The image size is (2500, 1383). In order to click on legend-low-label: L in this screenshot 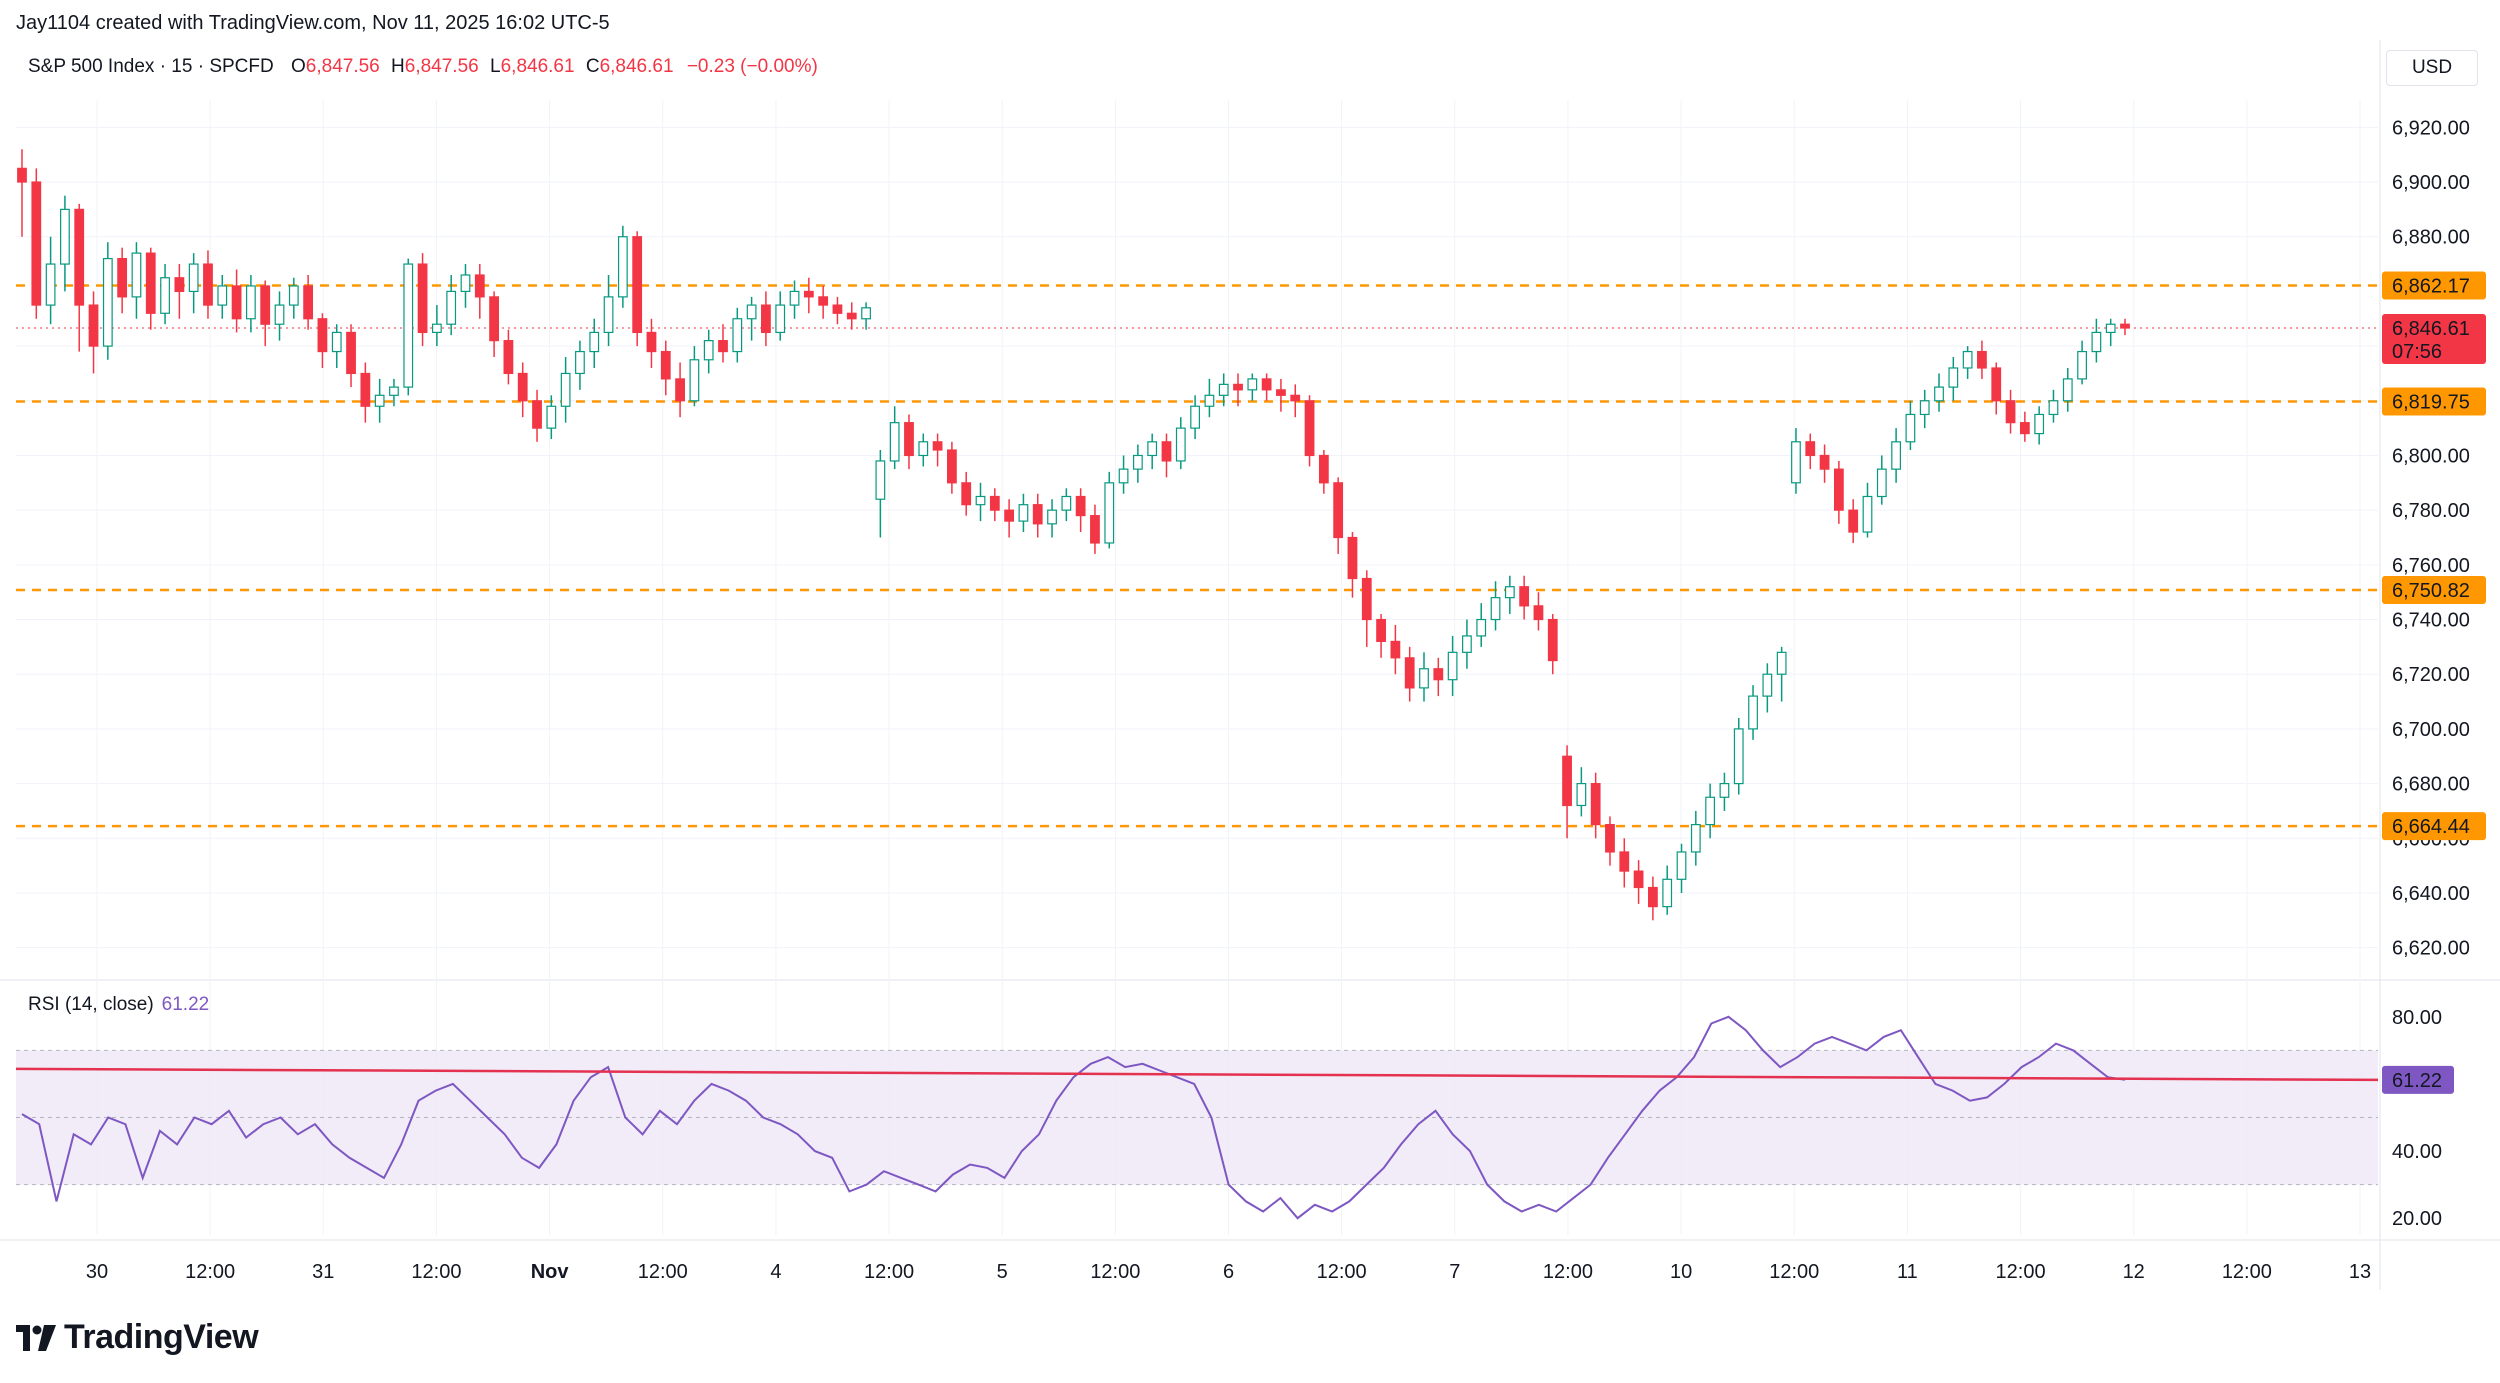, I will do `click(495, 66)`.